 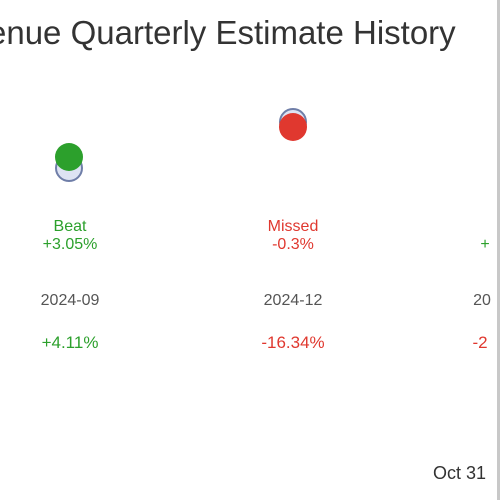 What do you see at coordinates (498, 250) in the screenshot?
I see `chart-frame-edge` at bounding box center [498, 250].